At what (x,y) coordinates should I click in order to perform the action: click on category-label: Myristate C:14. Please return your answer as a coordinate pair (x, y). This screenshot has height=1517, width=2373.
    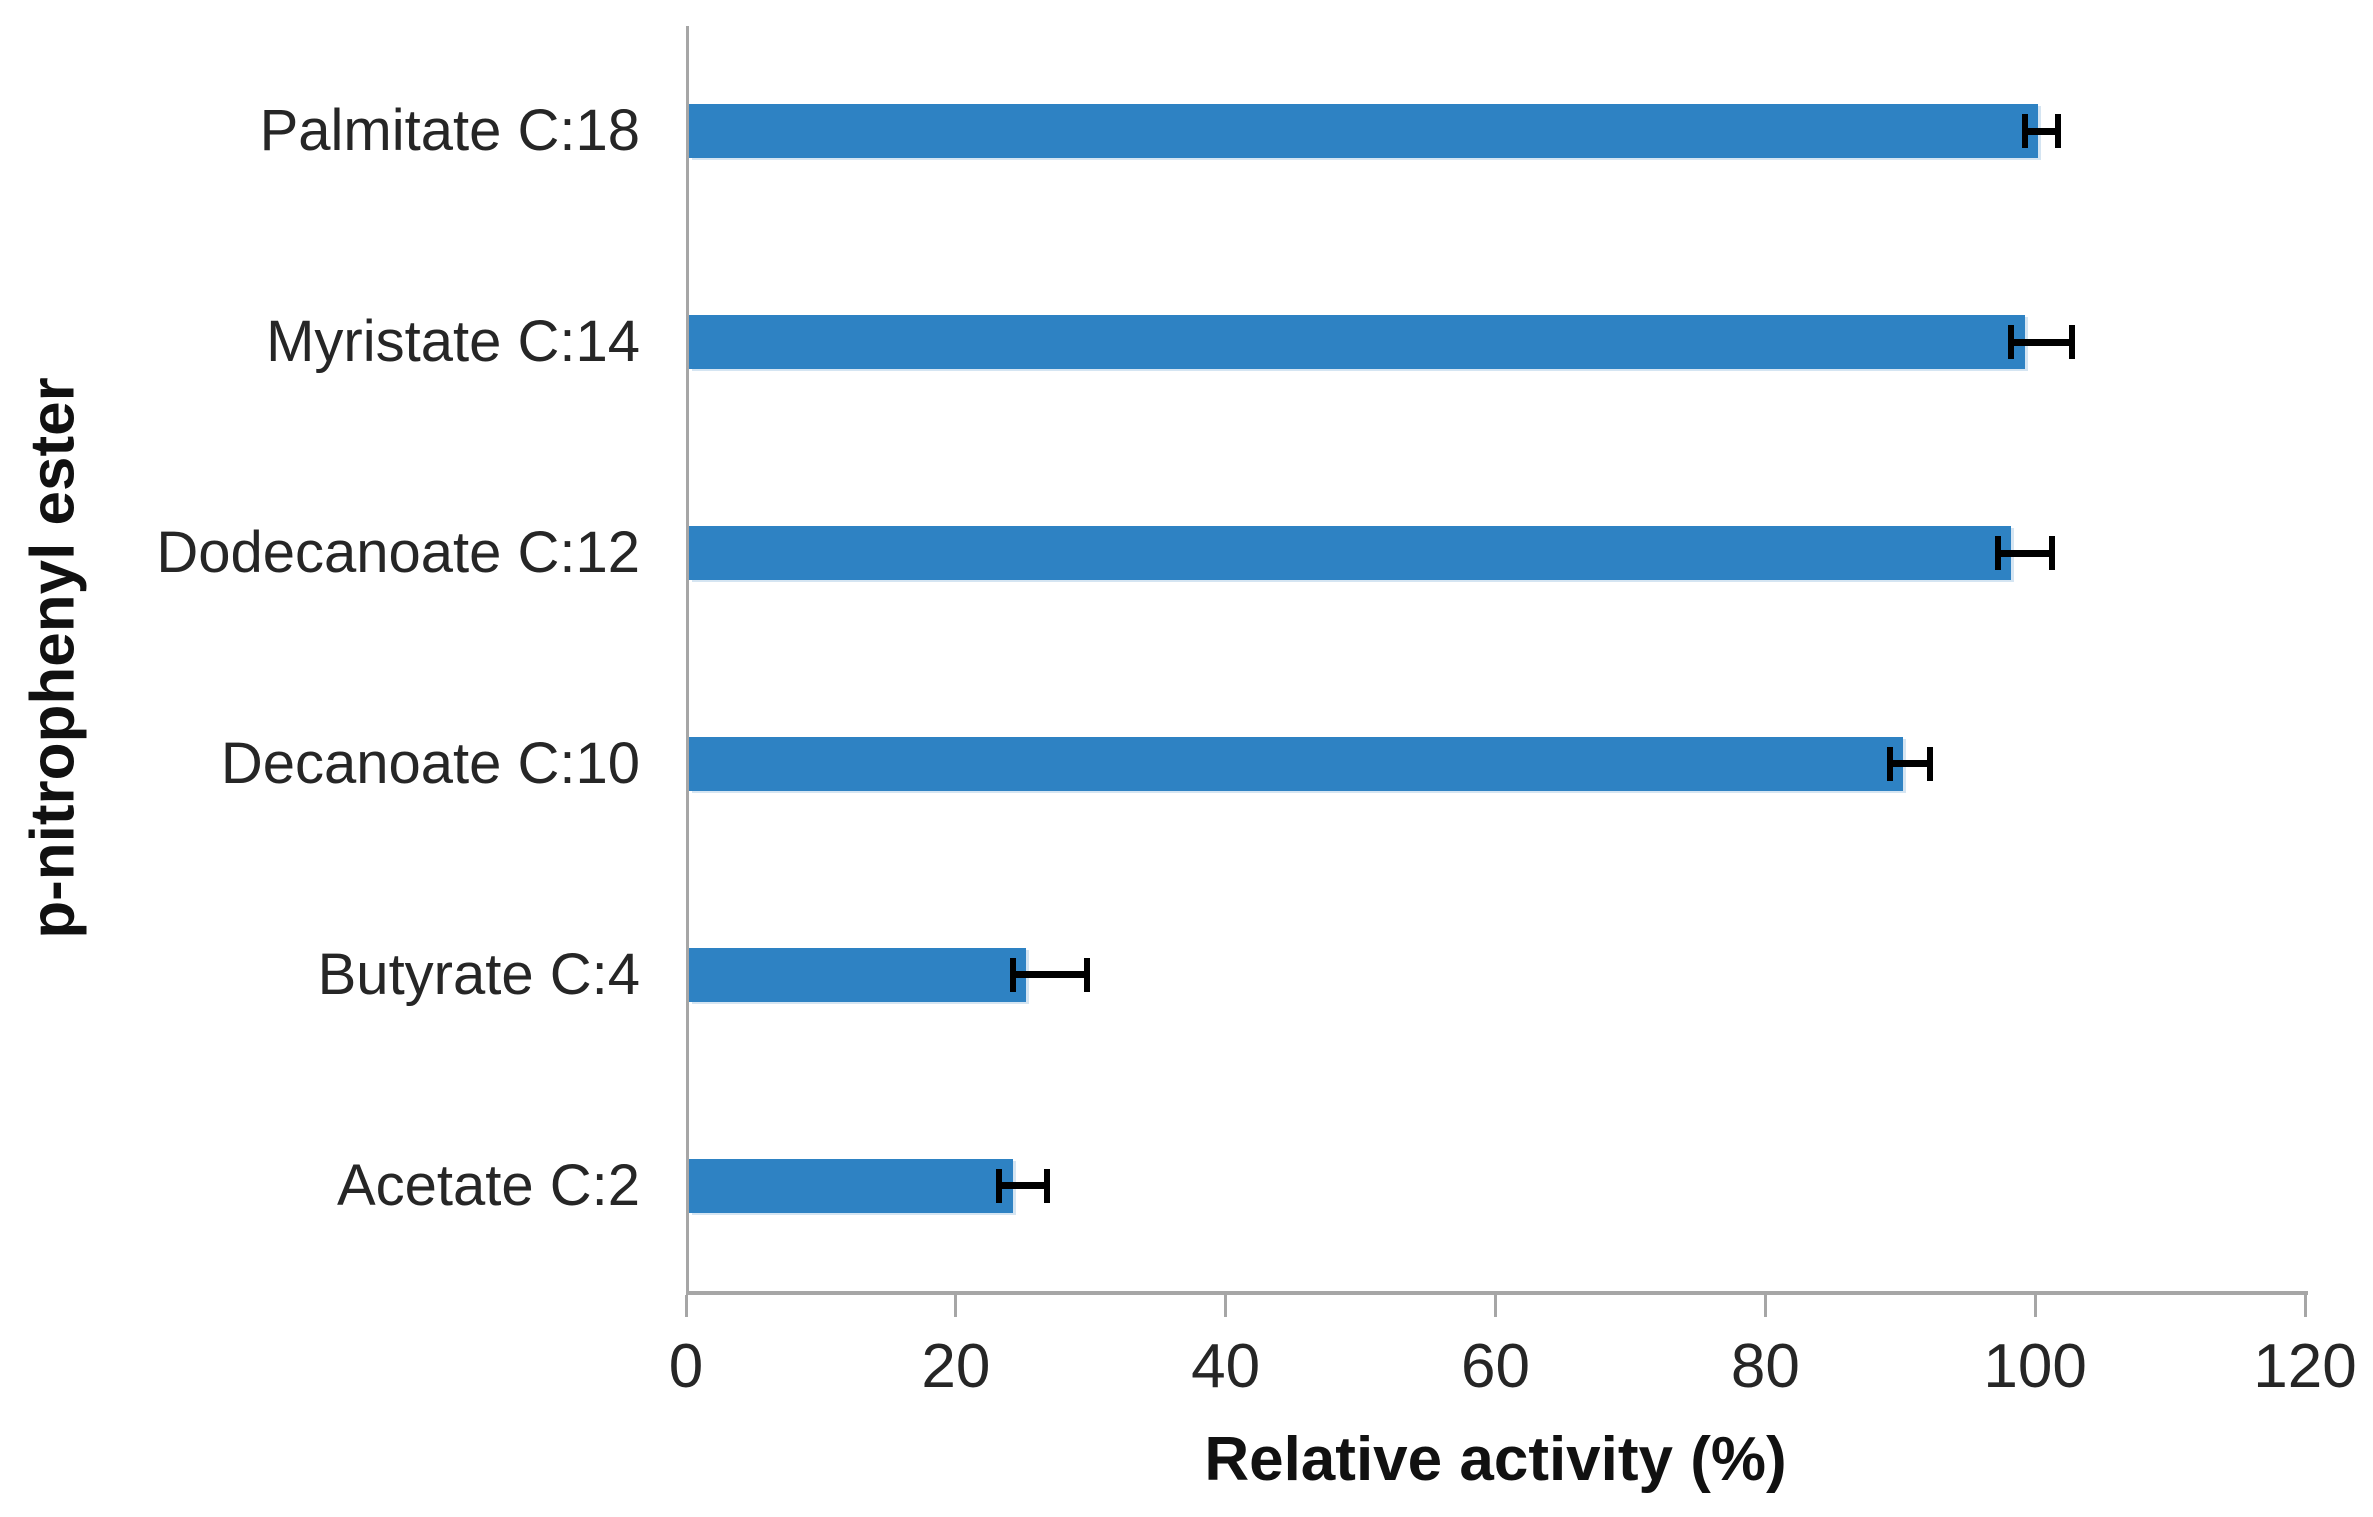
    Looking at the image, I should click on (453, 342).